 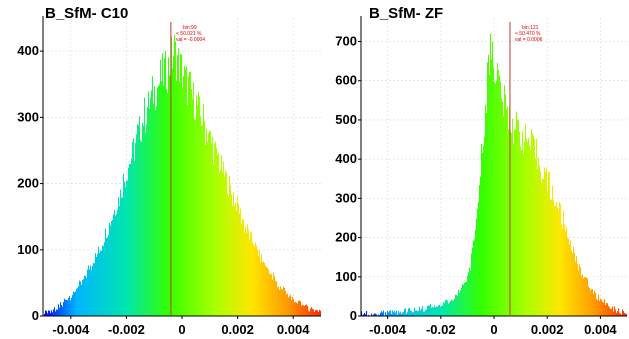 What do you see at coordinates (346, 237) in the screenshot?
I see `y-tick-label: 200` at bounding box center [346, 237].